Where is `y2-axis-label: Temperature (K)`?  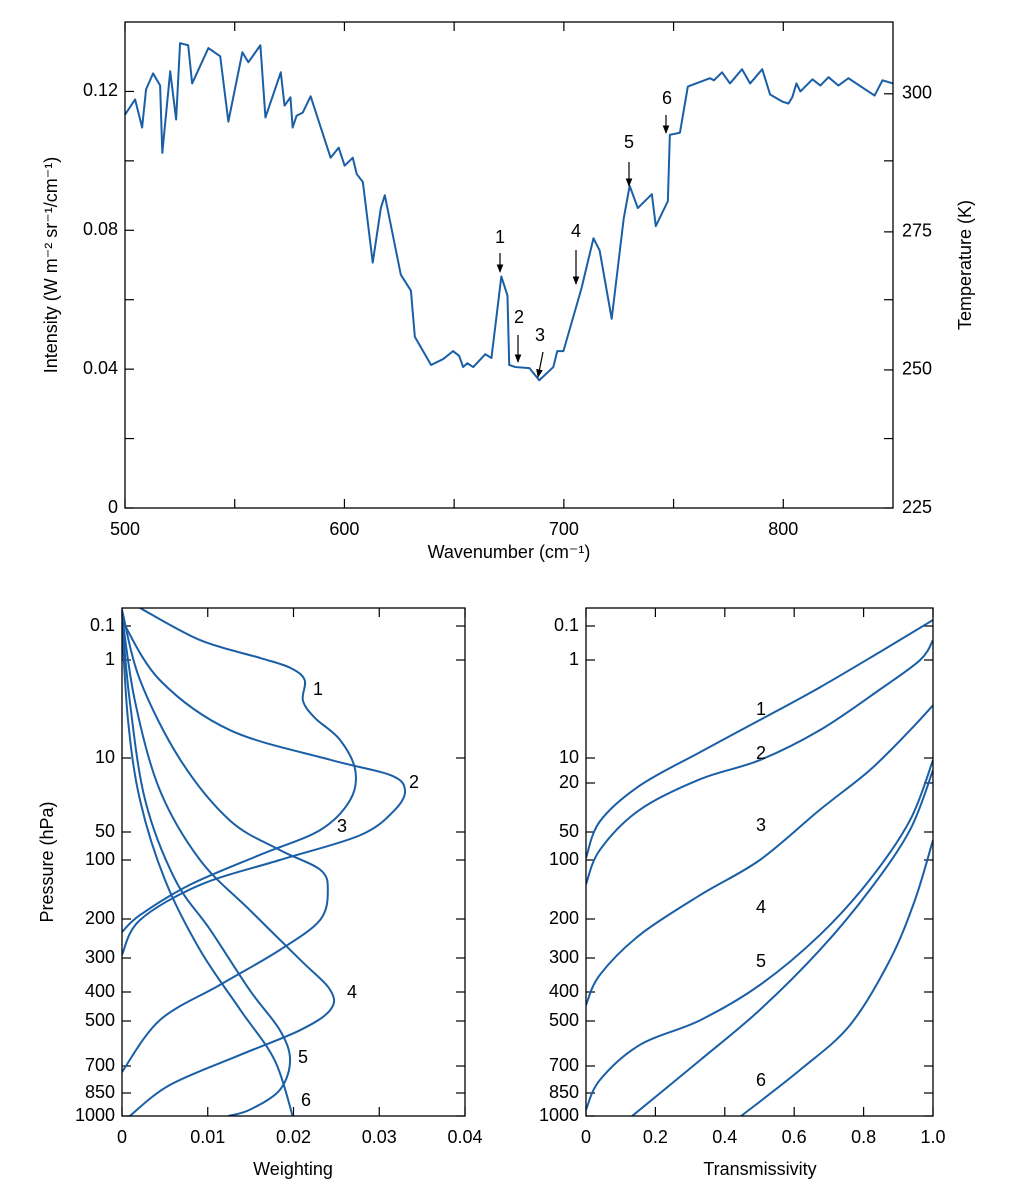
y2-axis-label: Temperature (K) is located at coordinates (965, 265).